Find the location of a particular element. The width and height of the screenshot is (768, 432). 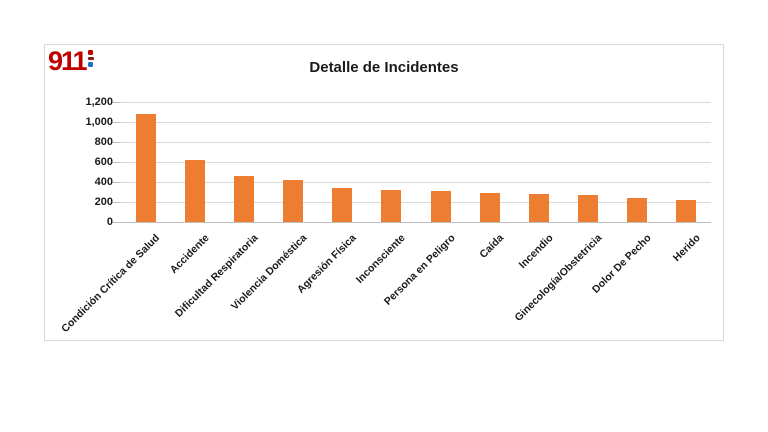

logo-911: 911 is located at coordinates (71, 61).